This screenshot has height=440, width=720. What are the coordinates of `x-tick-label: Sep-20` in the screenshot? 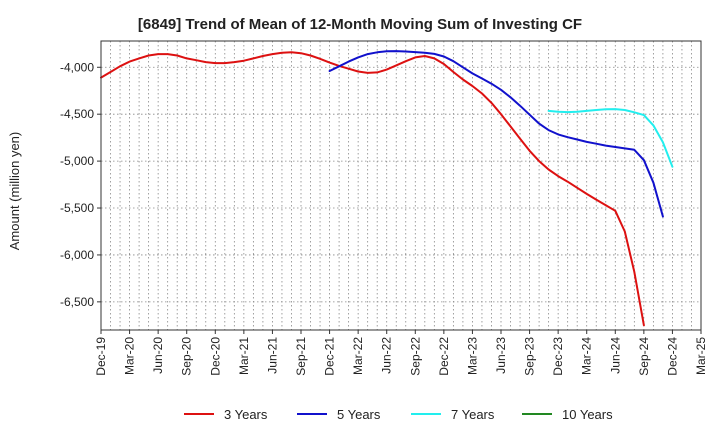 It's located at (187, 356).